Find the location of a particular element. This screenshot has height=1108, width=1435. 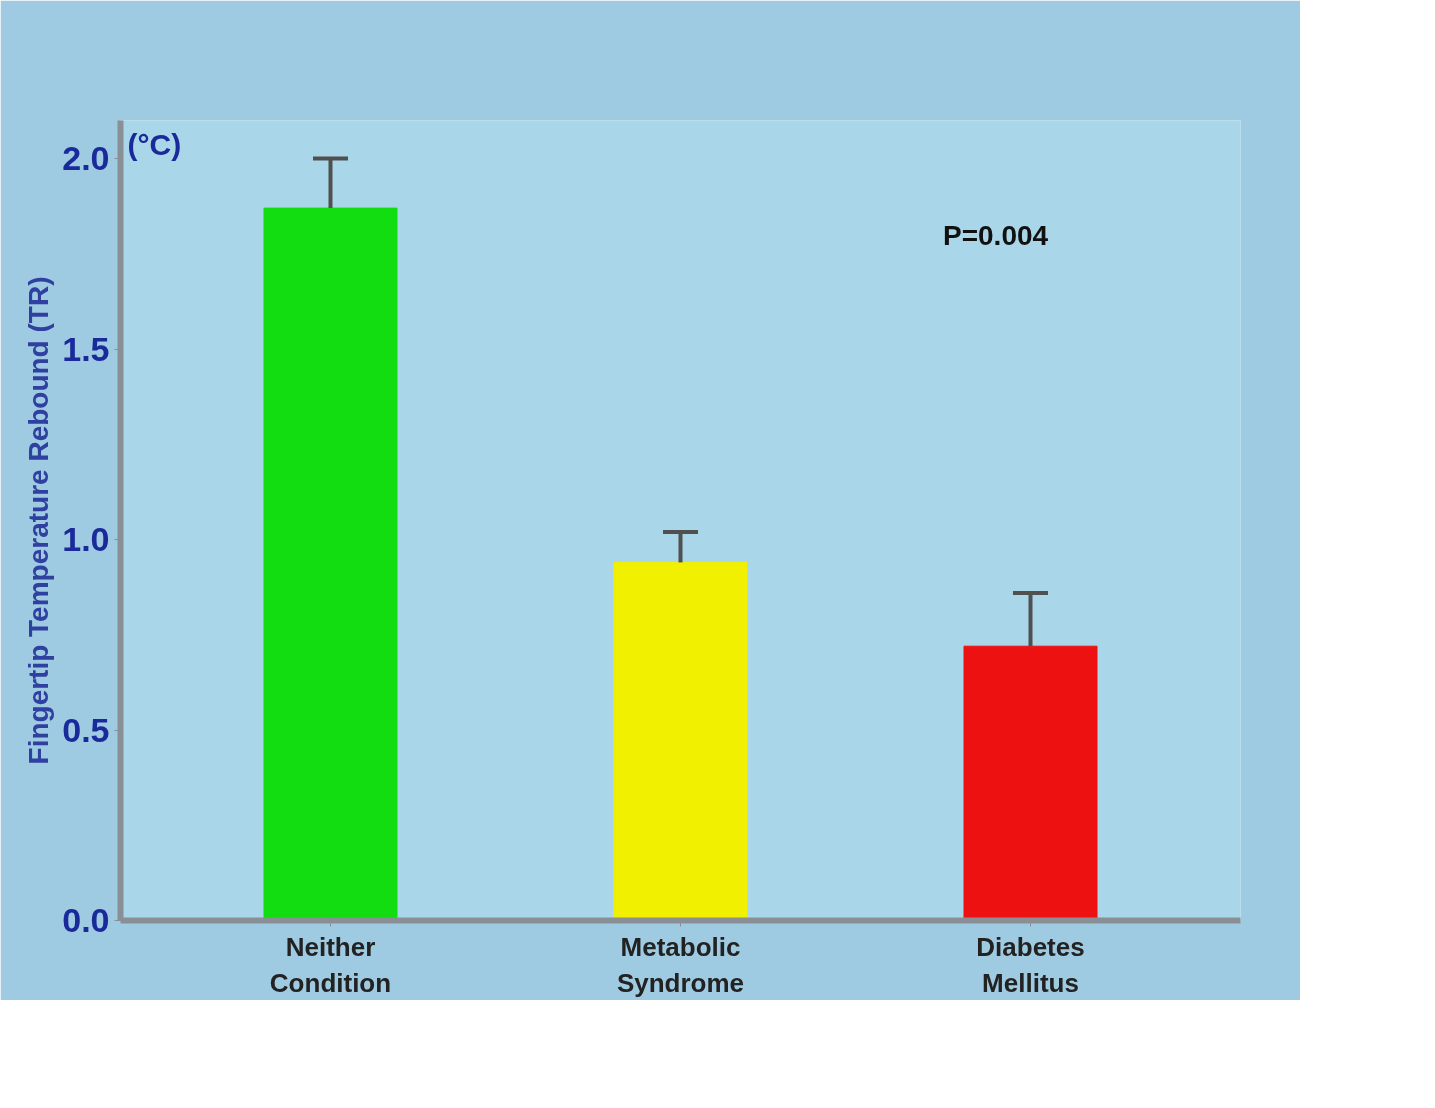

y-axis-title: Fingertip Temperature Rebound (TR) is located at coordinates (39, 520).